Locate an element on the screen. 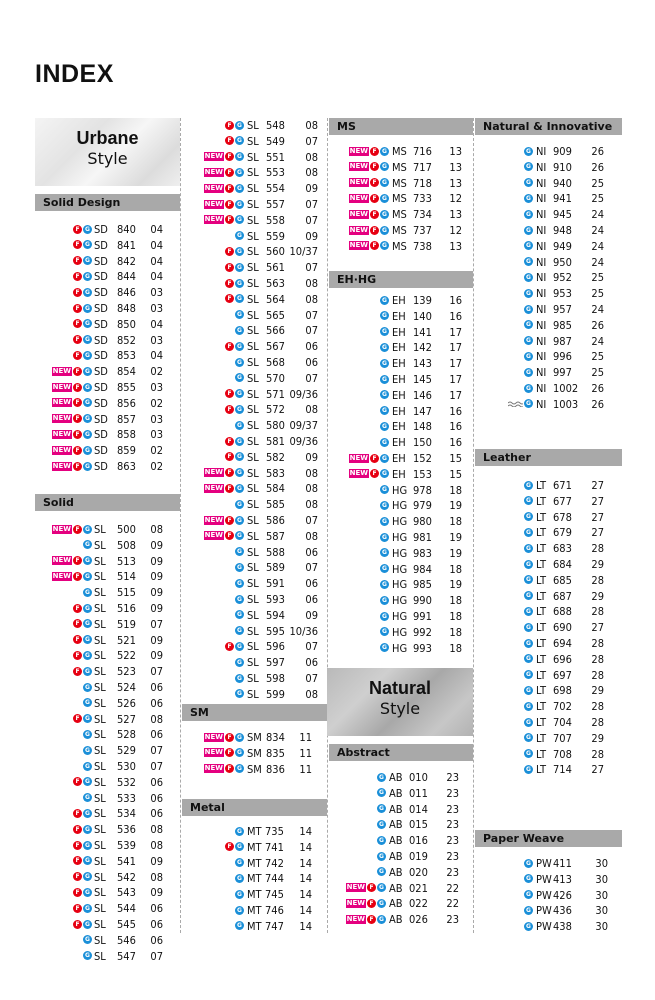 This screenshot has width=655, height=1000. index-entry: F G SL 548 08 is located at coordinates (327, 125).